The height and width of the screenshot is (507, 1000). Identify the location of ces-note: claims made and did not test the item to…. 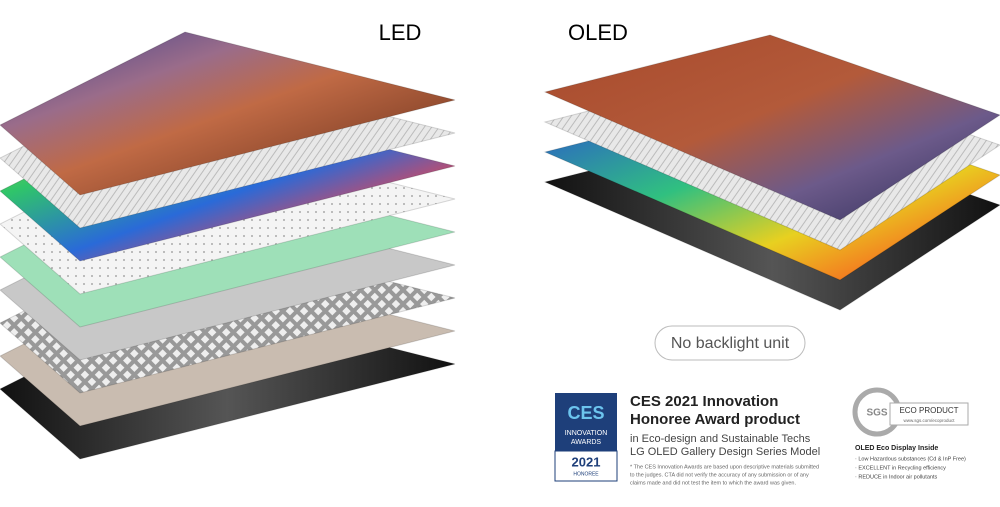
(713, 483).